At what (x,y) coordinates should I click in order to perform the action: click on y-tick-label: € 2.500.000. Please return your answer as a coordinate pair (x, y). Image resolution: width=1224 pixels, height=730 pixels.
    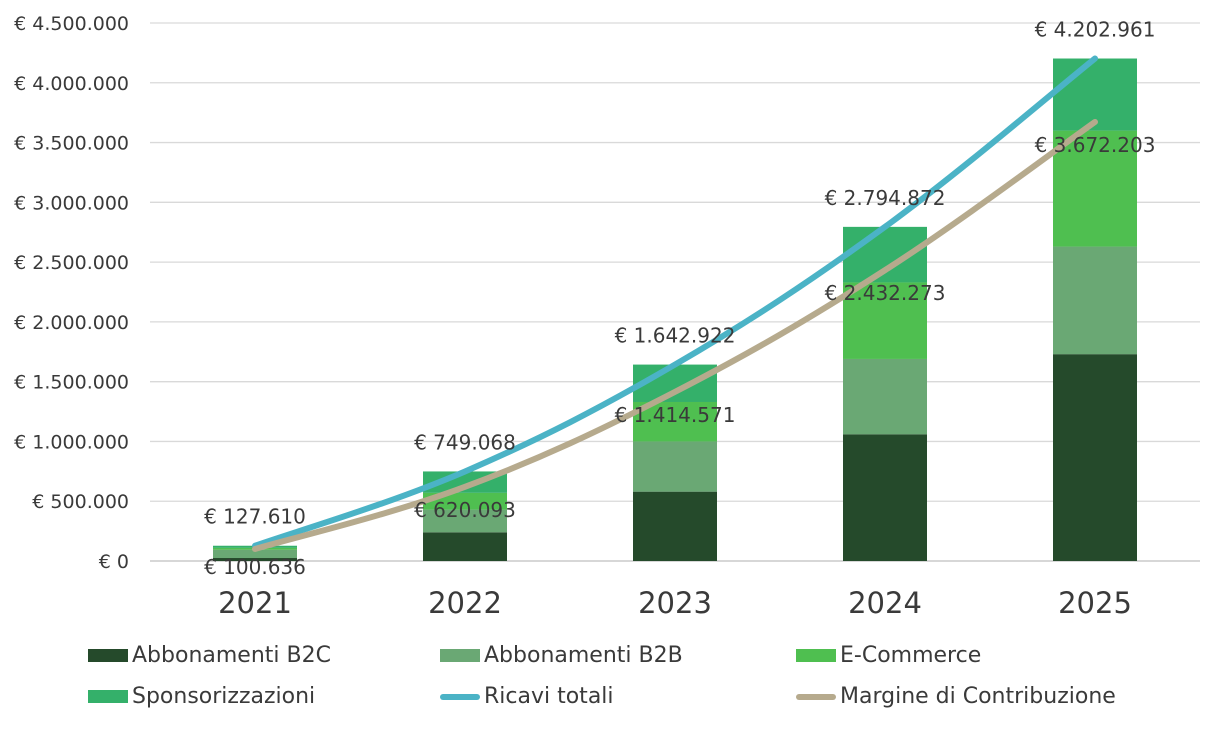
    Looking at the image, I should click on (71, 263).